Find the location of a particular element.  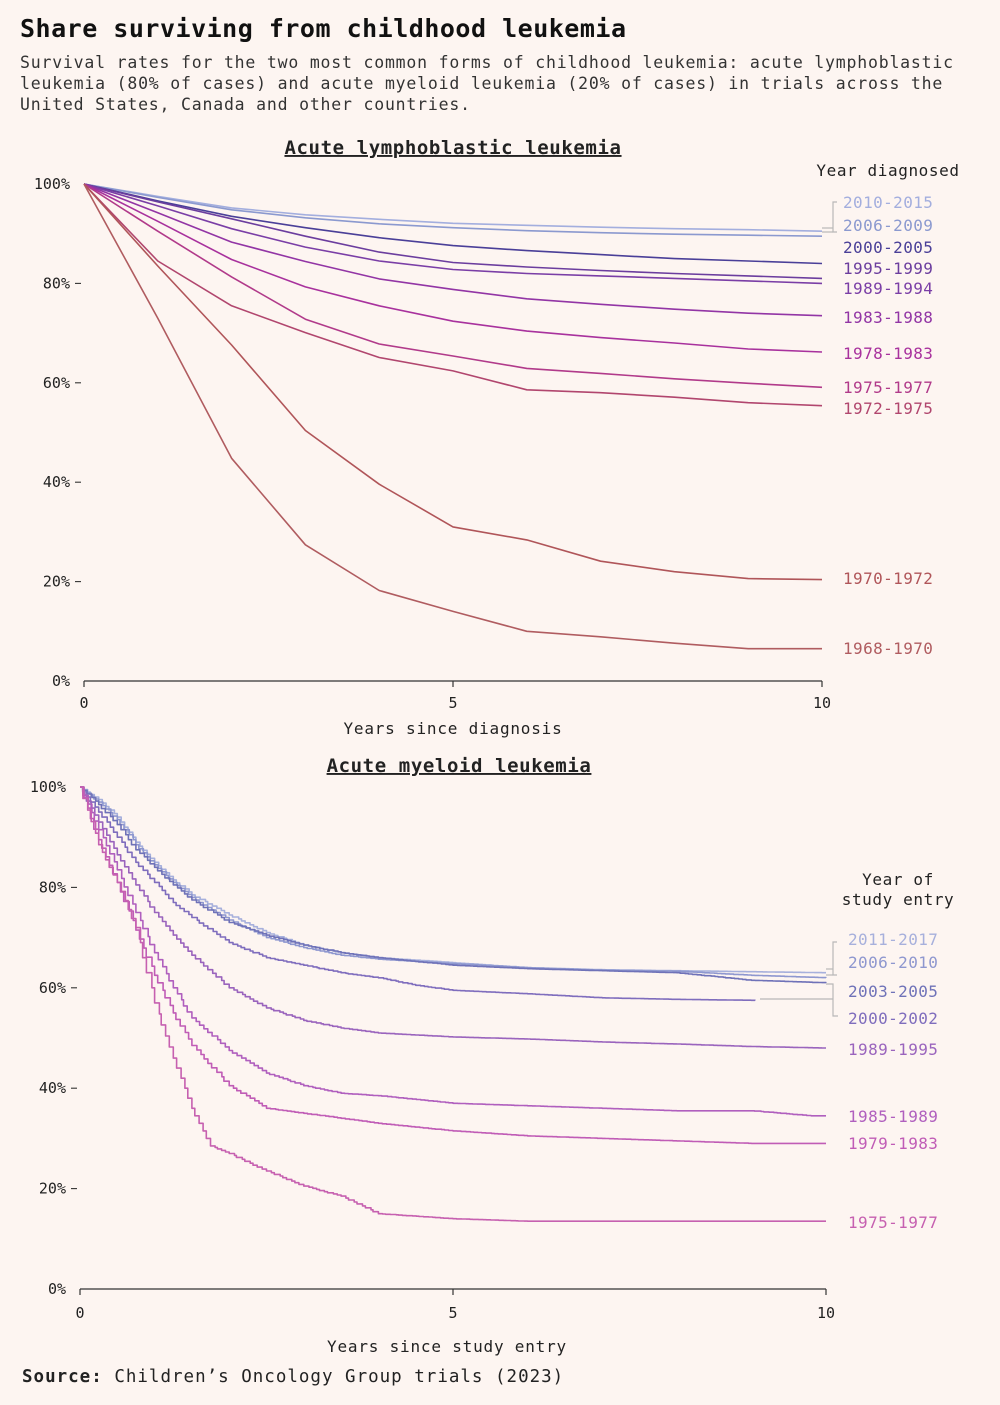

legend-title: Year diagnosed is located at coordinates (887, 170).